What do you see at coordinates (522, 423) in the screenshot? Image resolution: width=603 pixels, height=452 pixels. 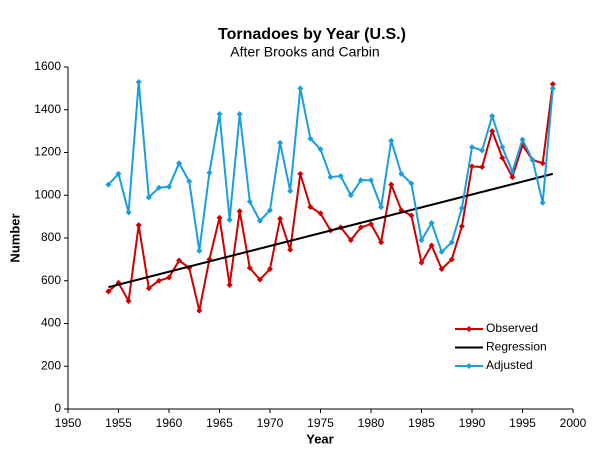 I see `x-tick-label: 1995` at bounding box center [522, 423].